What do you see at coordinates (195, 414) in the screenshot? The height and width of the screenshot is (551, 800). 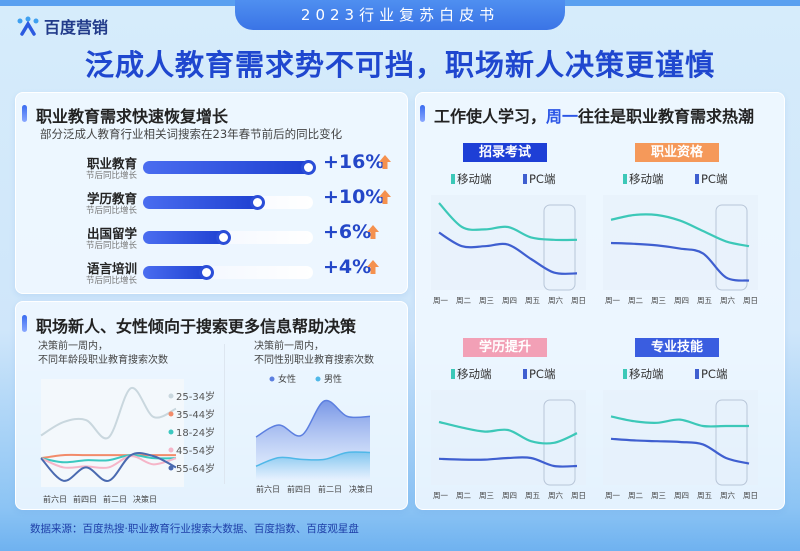 I see `legend-label: 35-44岁` at bounding box center [195, 414].